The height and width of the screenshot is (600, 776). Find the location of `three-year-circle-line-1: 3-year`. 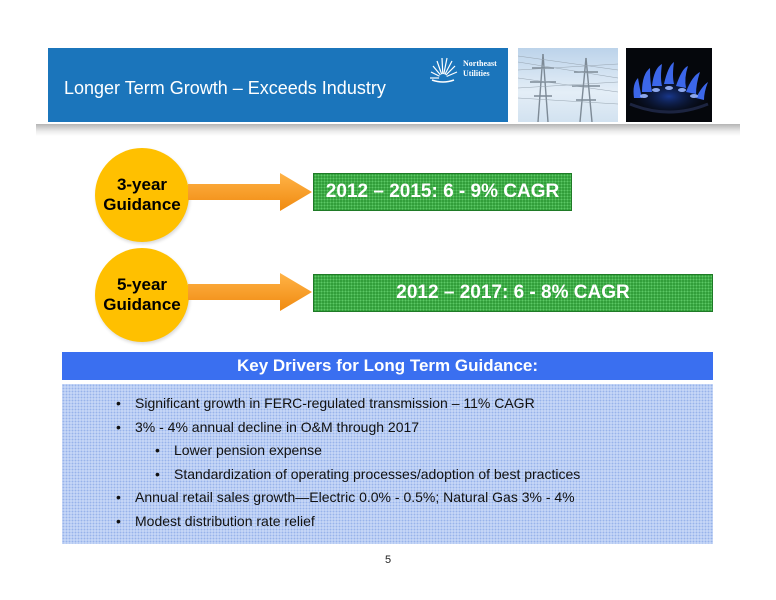

three-year-circle-line-1: 3-year is located at coordinates (142, 184).